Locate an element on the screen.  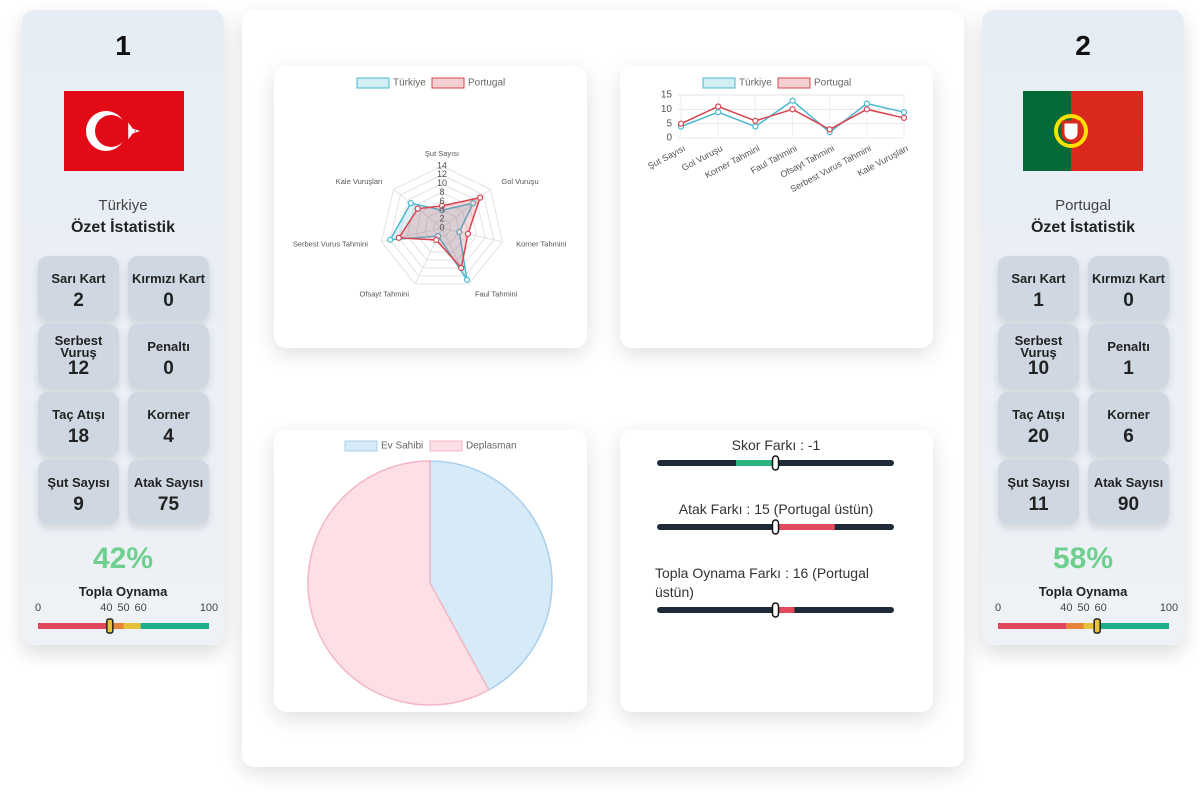
stat-label: Şut Sayısı is located at coordinates (78, 482).